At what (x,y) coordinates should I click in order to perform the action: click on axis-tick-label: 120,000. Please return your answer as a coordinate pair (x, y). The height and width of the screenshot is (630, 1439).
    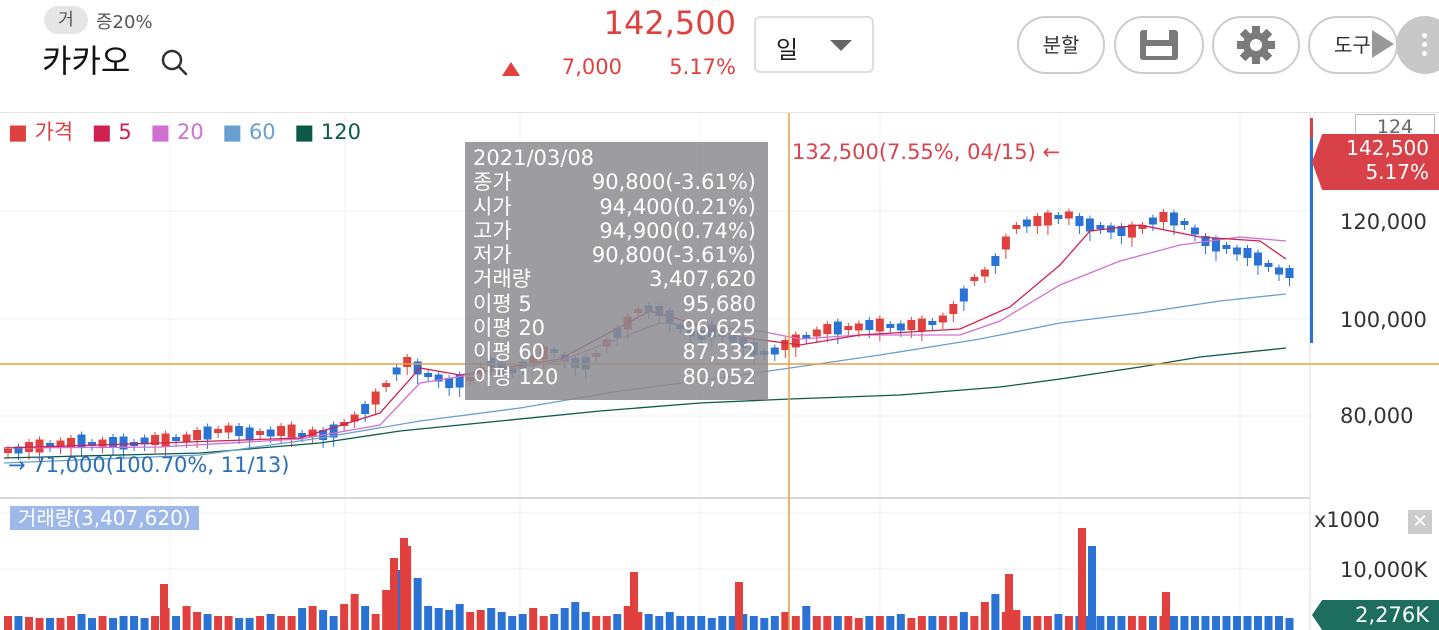
    Looking at the image, I should click on (1383, 222).